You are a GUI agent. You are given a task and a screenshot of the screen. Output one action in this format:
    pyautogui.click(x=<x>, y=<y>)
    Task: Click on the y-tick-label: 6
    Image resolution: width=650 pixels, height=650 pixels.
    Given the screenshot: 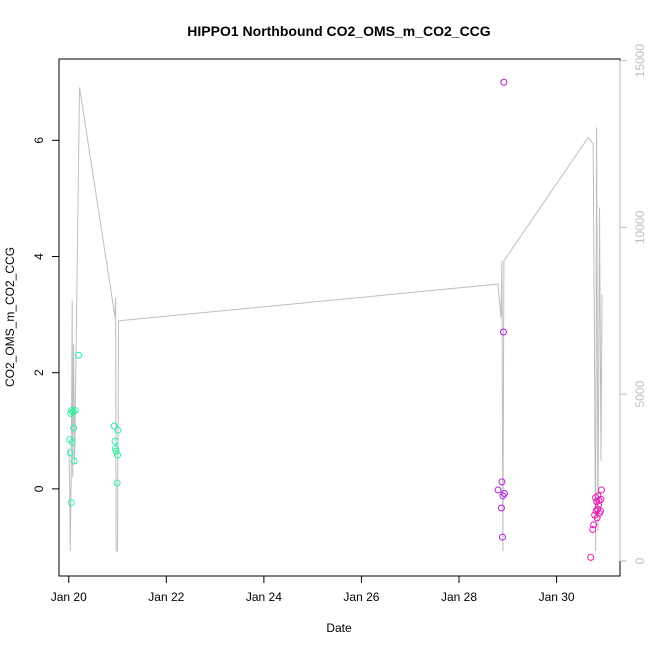 What is the action you would take?
    pyautogui.click(x=39, y=140)
    